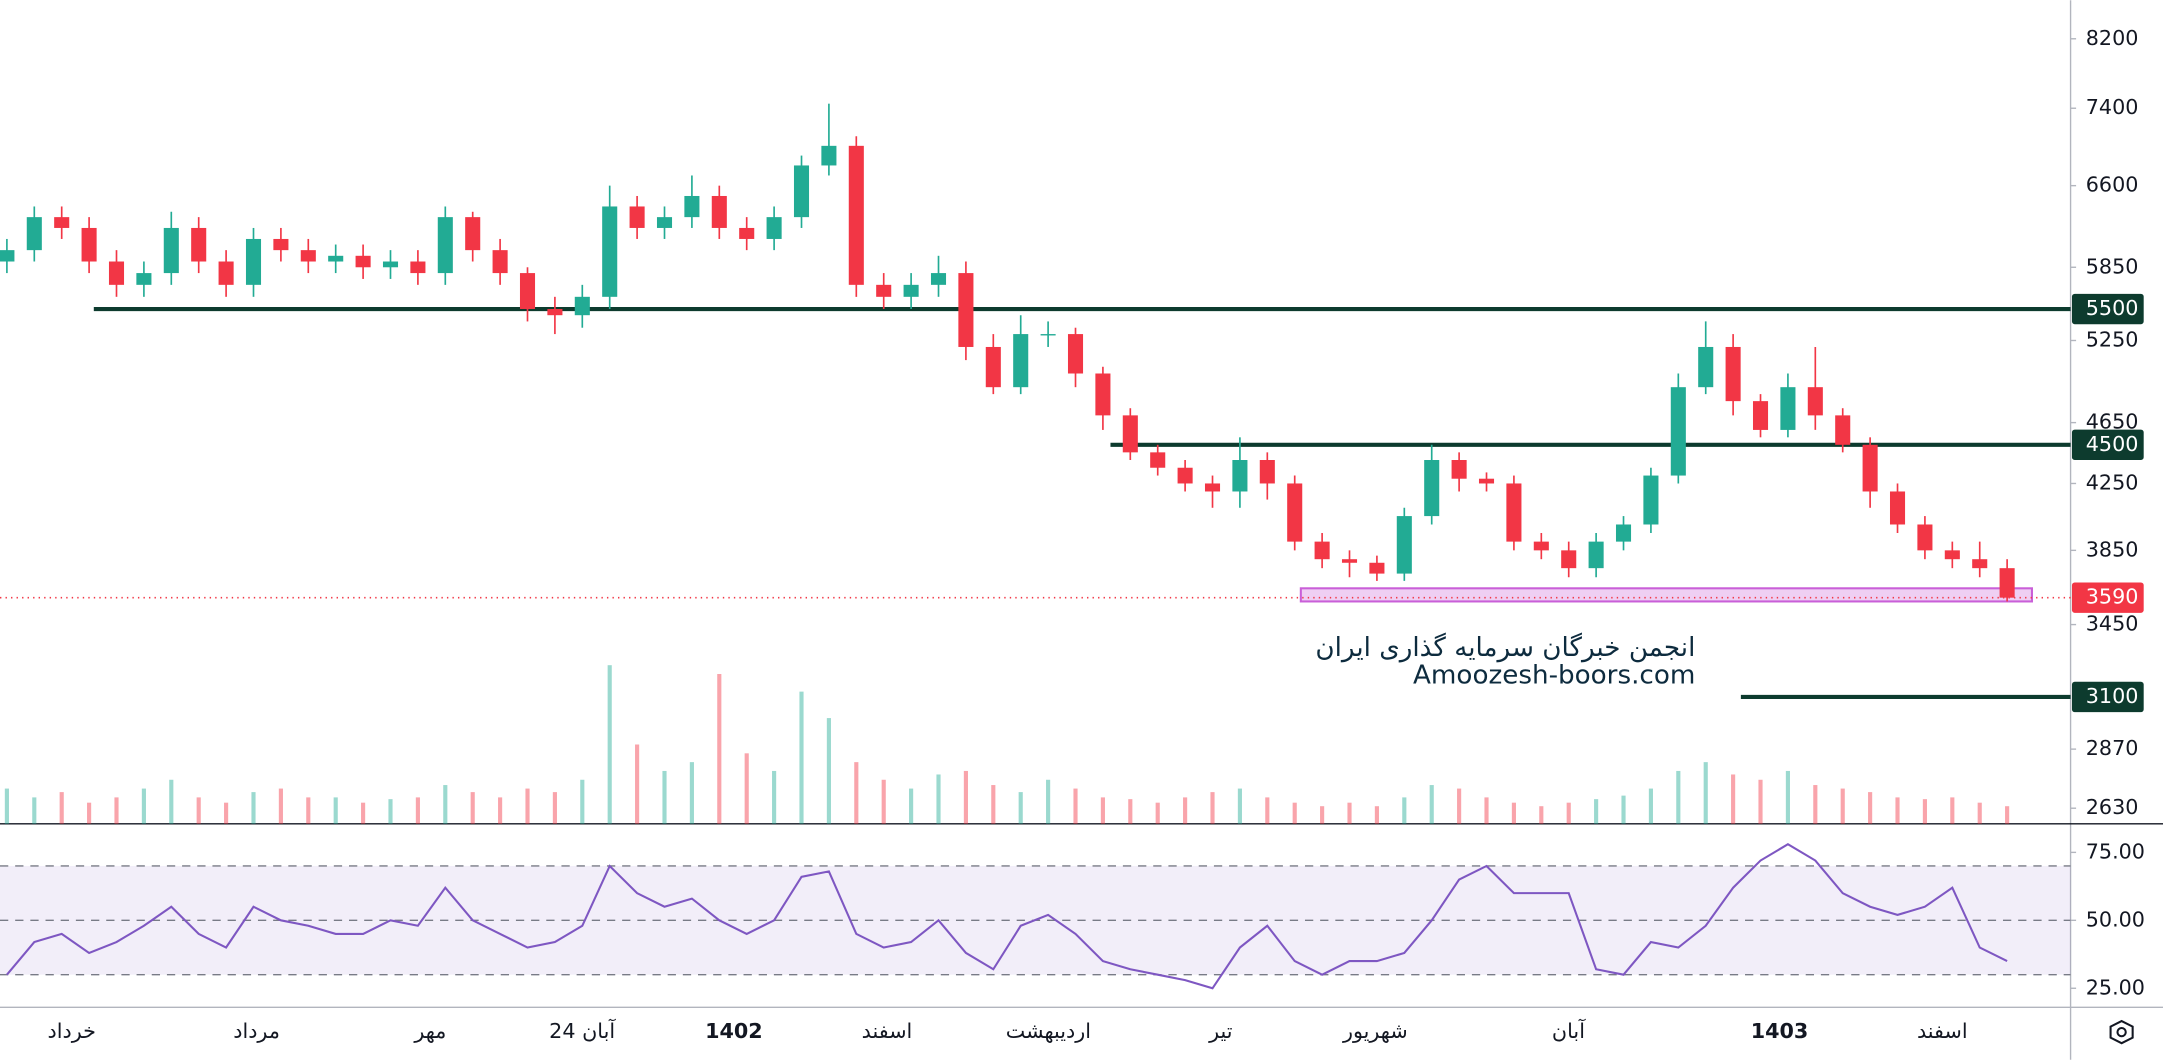 This screenshot has width=2163, height=1060. Describe the element at coordinates (72, 1031) in the screenshot. I see `x-tick-label: خرداد` at that location.